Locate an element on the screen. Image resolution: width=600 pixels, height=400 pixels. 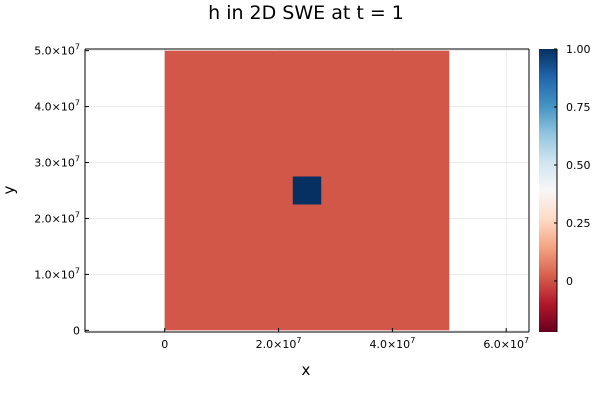
colorbar-tick-label-4: 1.00 is located at coordinates (578, 49).